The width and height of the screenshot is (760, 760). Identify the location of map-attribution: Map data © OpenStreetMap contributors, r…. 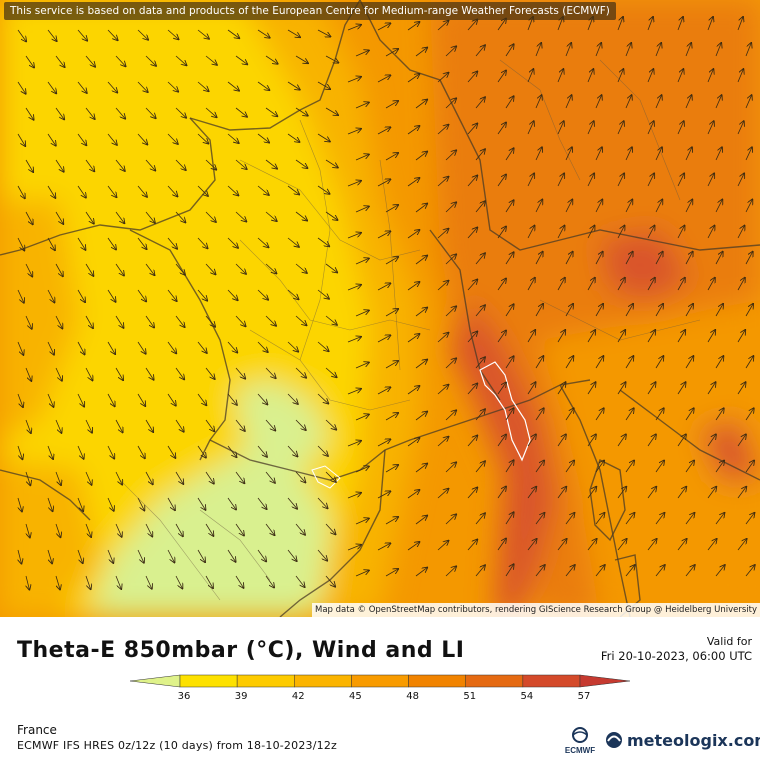
(536, 610).